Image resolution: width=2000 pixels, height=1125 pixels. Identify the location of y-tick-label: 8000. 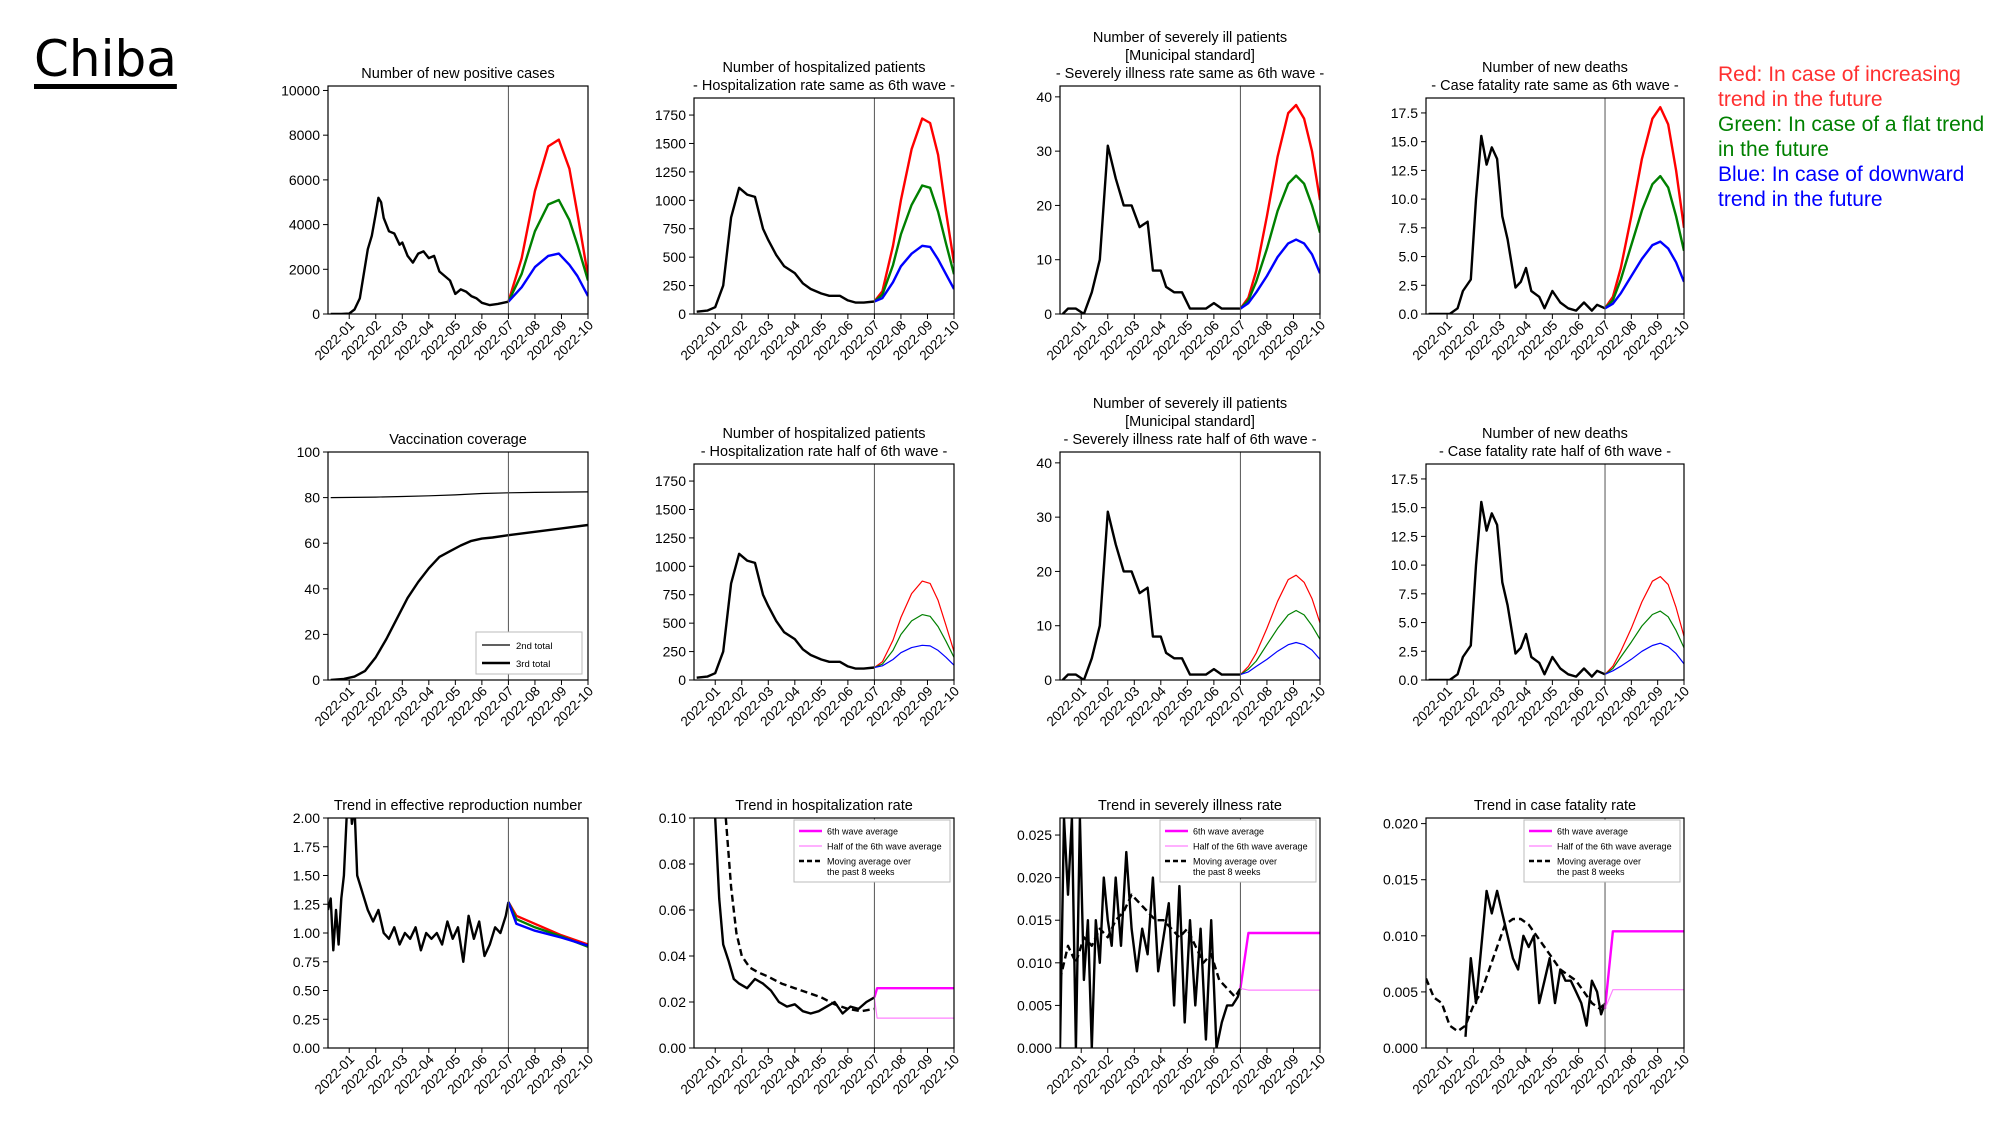
(304, 135).